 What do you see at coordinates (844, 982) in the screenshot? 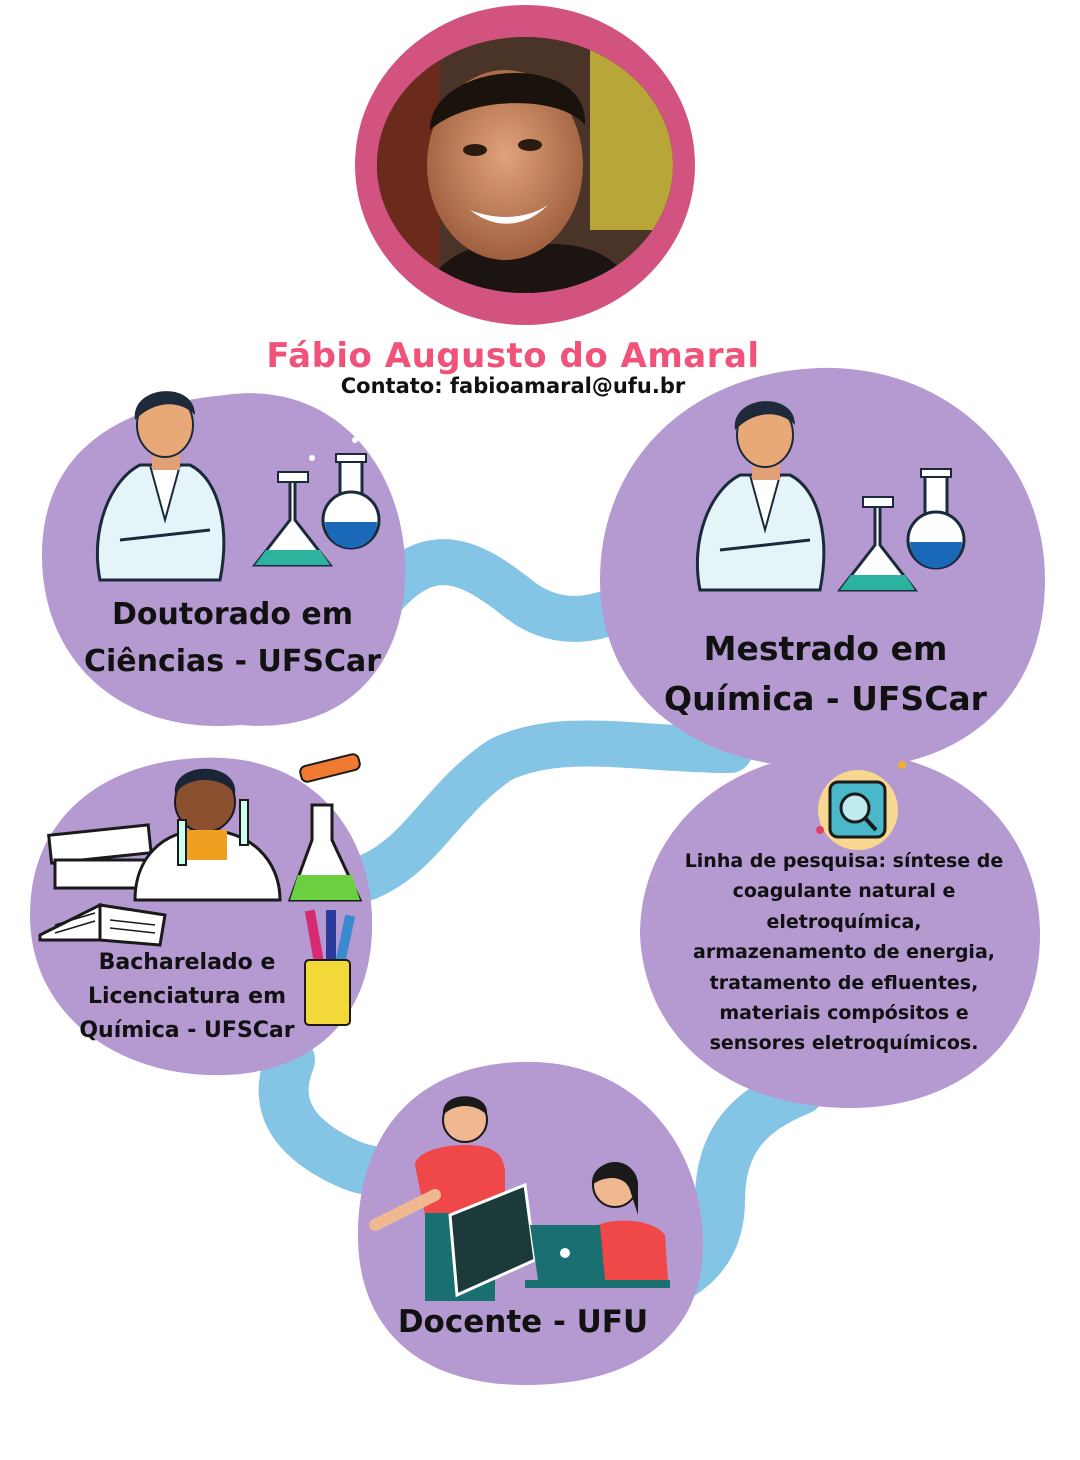
I see `pesquisa-line-5: tratamento de efluentes,` at bounding box center [844, 982].